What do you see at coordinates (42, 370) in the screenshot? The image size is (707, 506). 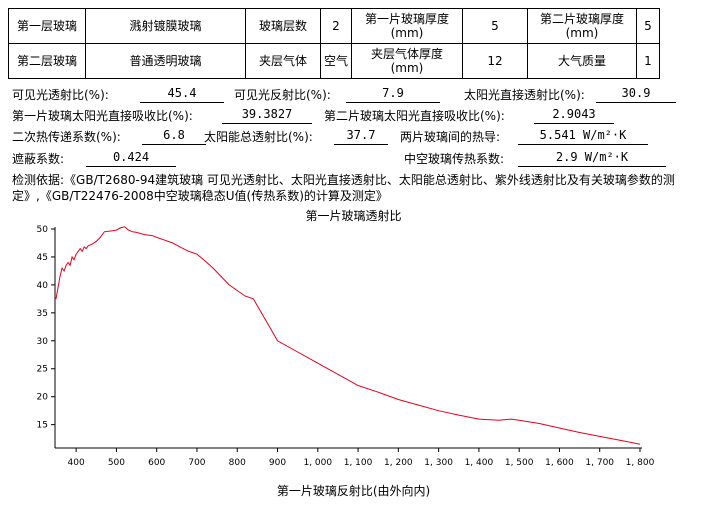 I see `y-tick-label: 25` at bounding box center [42, 370].